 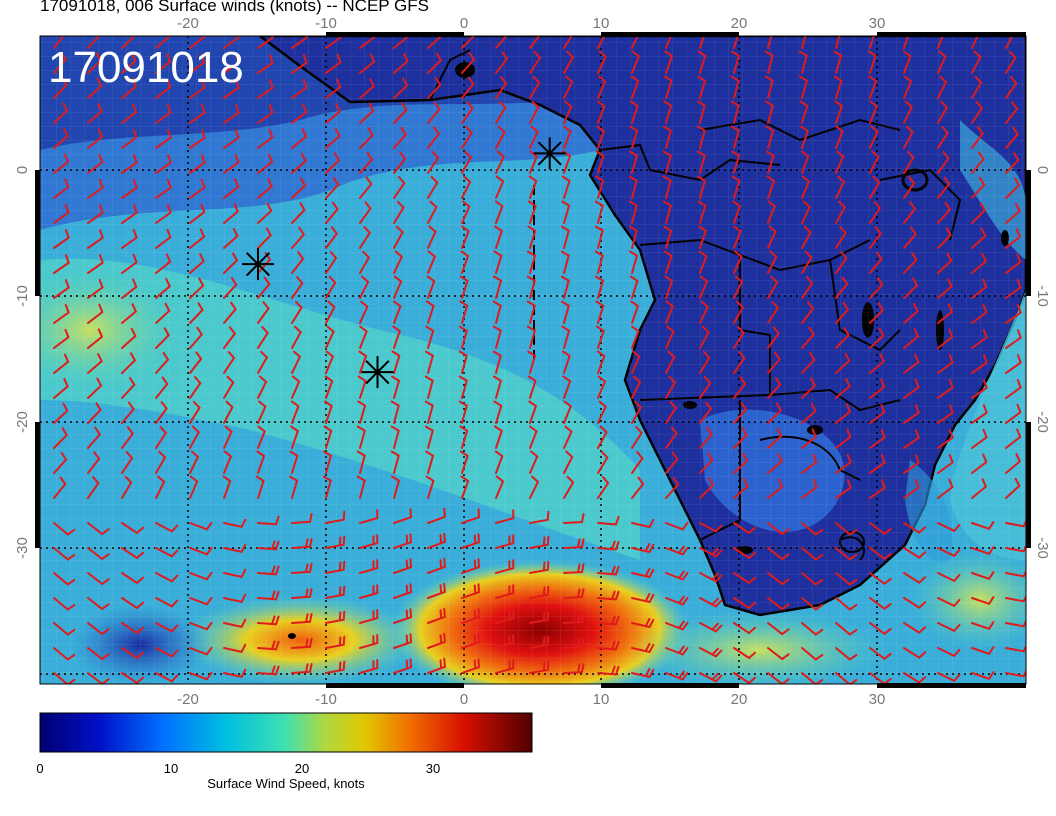 What do you see at coordinates (171, 768) in the screenshot?
I see `colorbar-tick: 10` at bounding box center [171, 768].